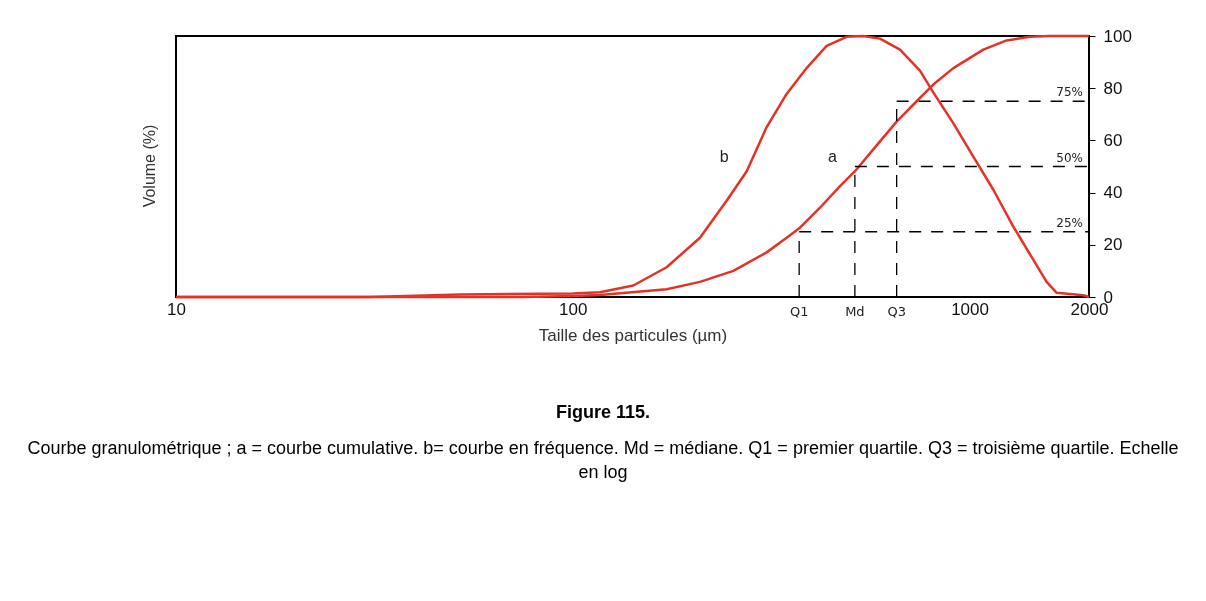 The height and width of the screenshot is (601, 1206). I want to click on text: Courbe granulométrique ; a = courbe cumulative. b= courbe en fréquence. Md = médiane. Q1 = premier quartile. Q3 = troisième quartile. Echelle en log, so click(603, 460).